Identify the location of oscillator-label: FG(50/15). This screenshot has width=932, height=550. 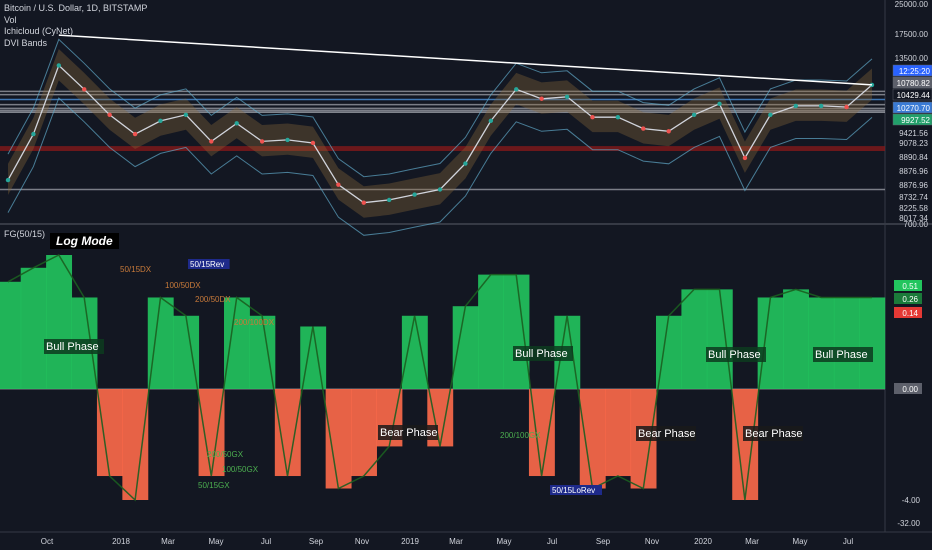
(25, 234).